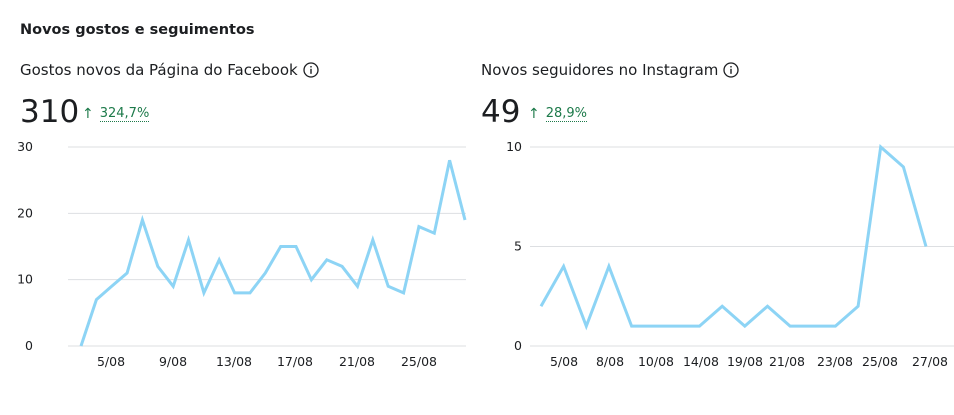 This screenshot has height=415, width=954. What do you see at coordinates (29, 345) in the screenshot?
I see `facebook-chart-y-tick-label: 0` at bounding box center [29, 345].